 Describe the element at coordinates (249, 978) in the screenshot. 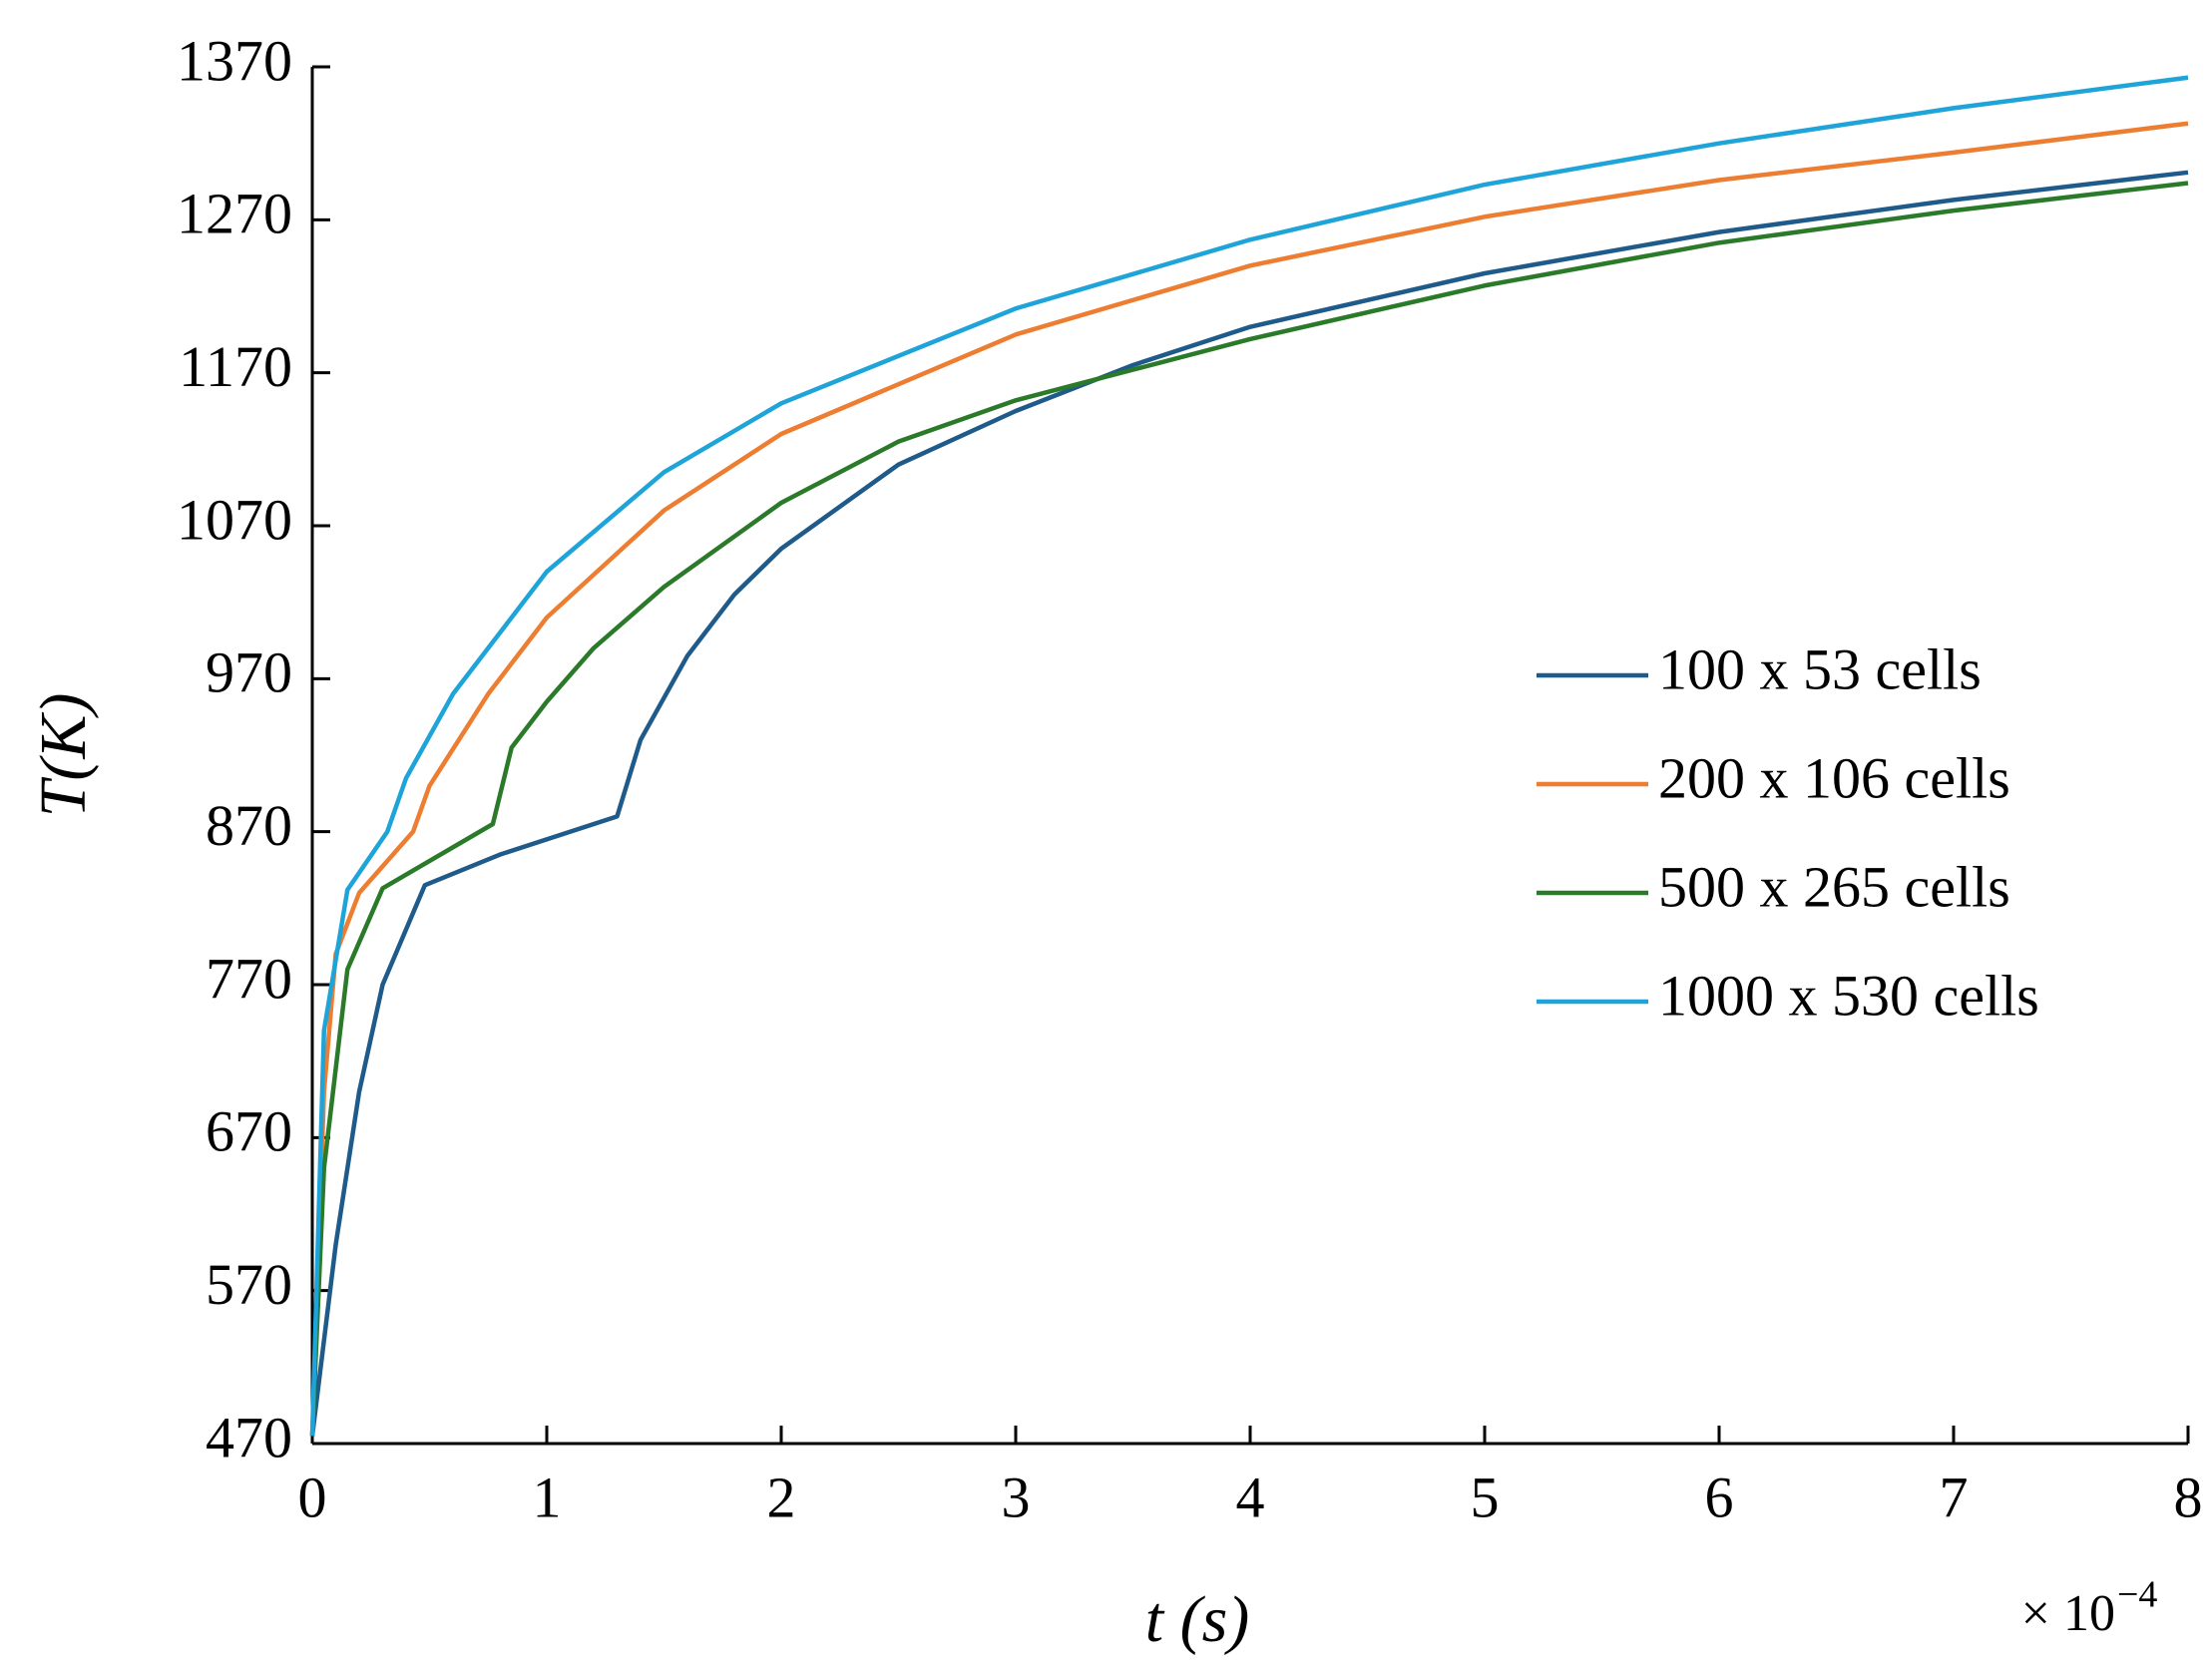

I see `y-tick-label: 770` at that location.